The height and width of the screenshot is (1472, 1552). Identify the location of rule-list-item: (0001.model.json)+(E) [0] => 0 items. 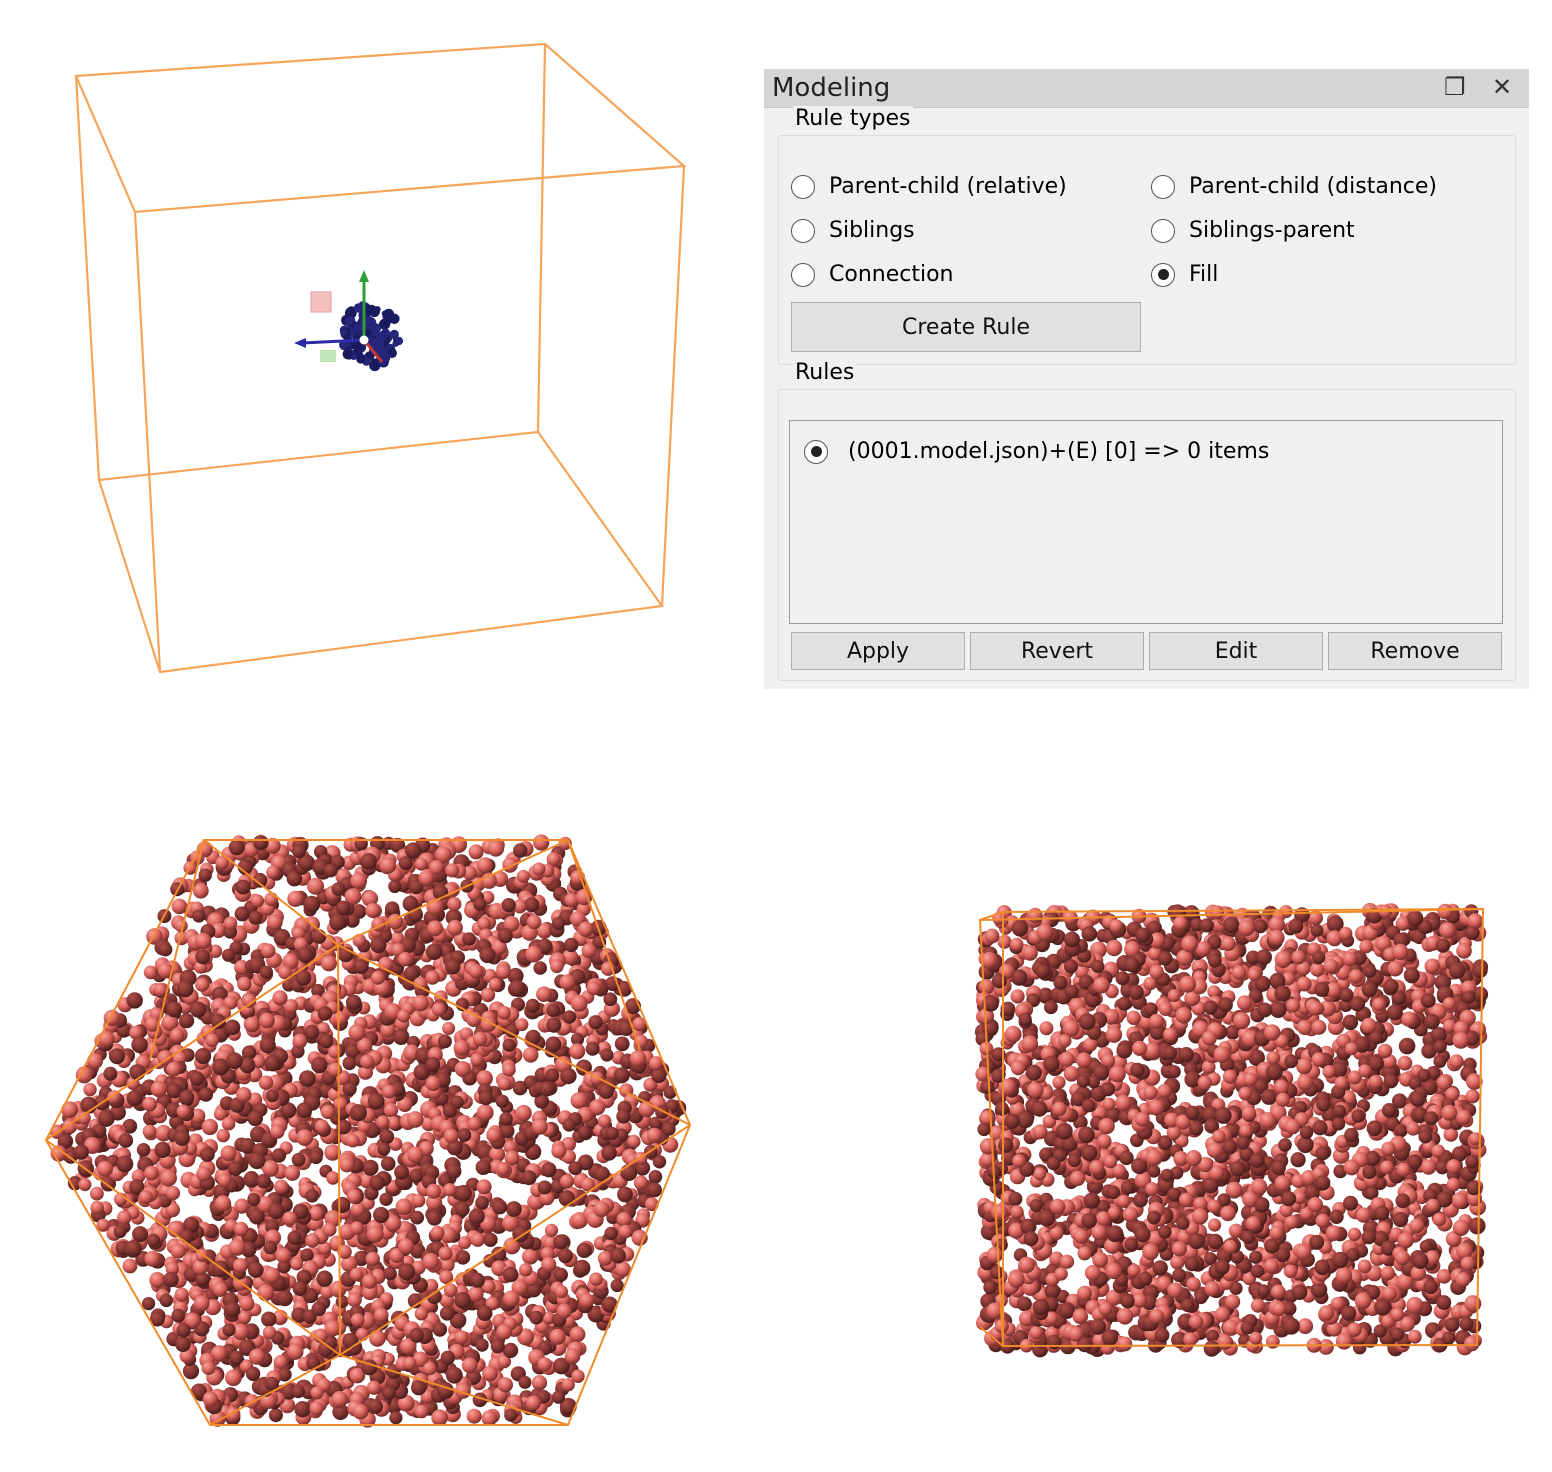
(1036, 451).